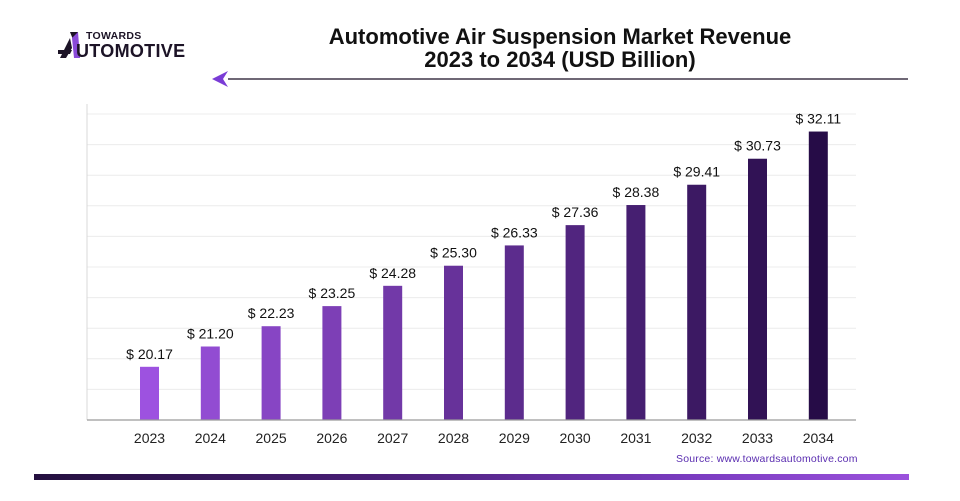  What do you see at coordinates (453, 342) in the screenshot?
I see `bar-2028` at bounding box center [453, 342].